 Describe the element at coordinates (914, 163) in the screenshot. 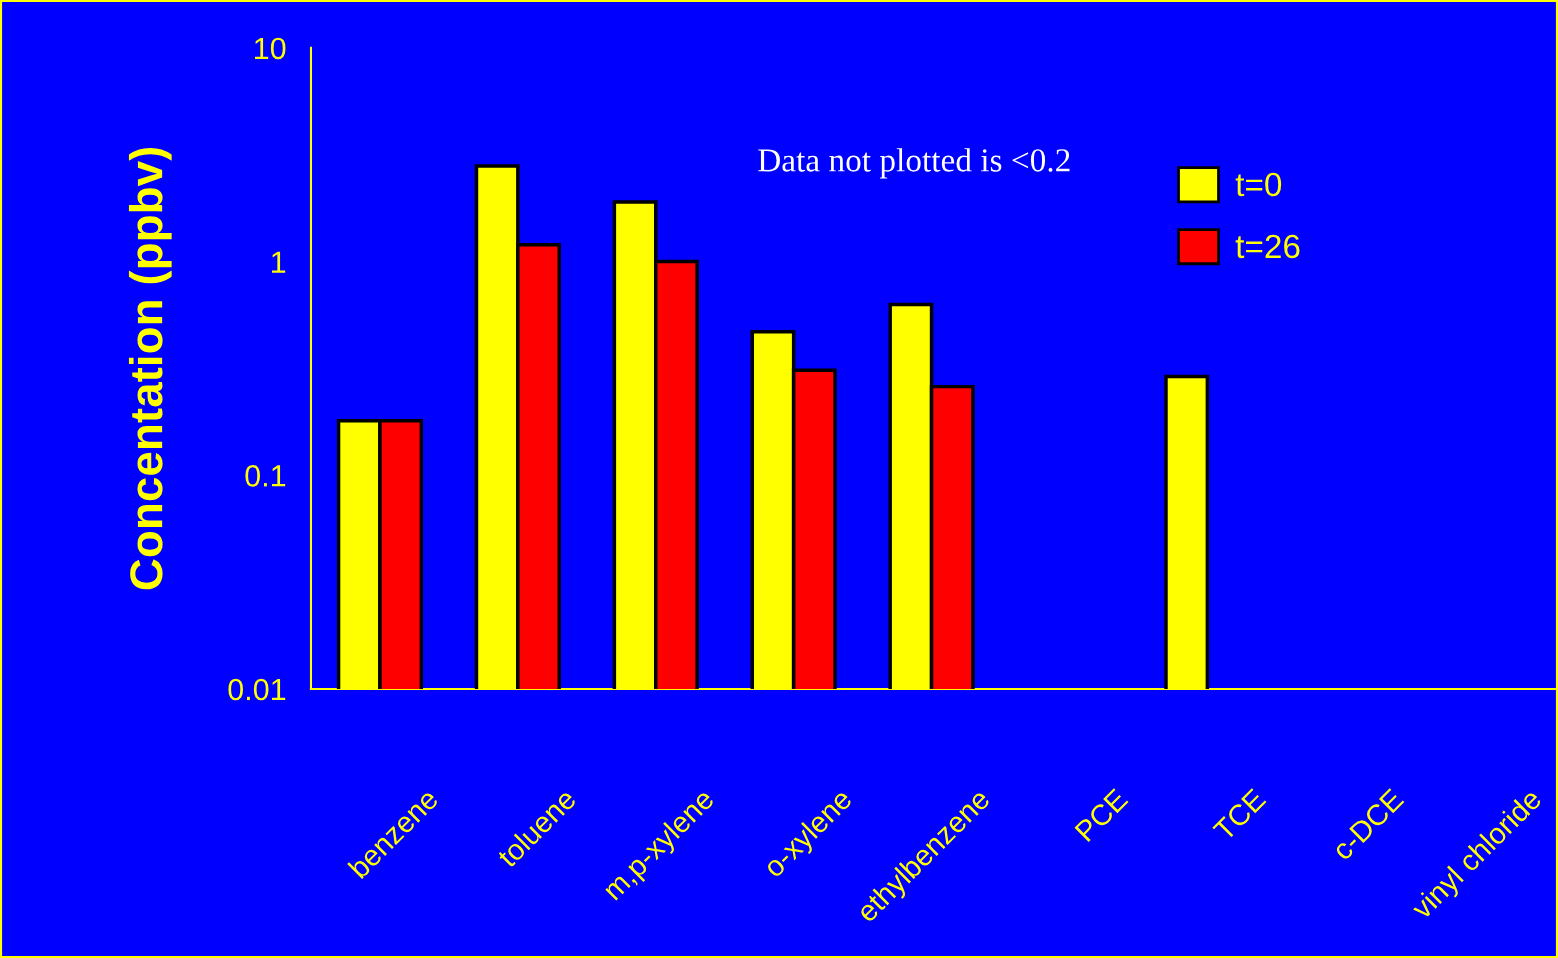

I see `annotation: Data not plotted is <0.2` at that location.